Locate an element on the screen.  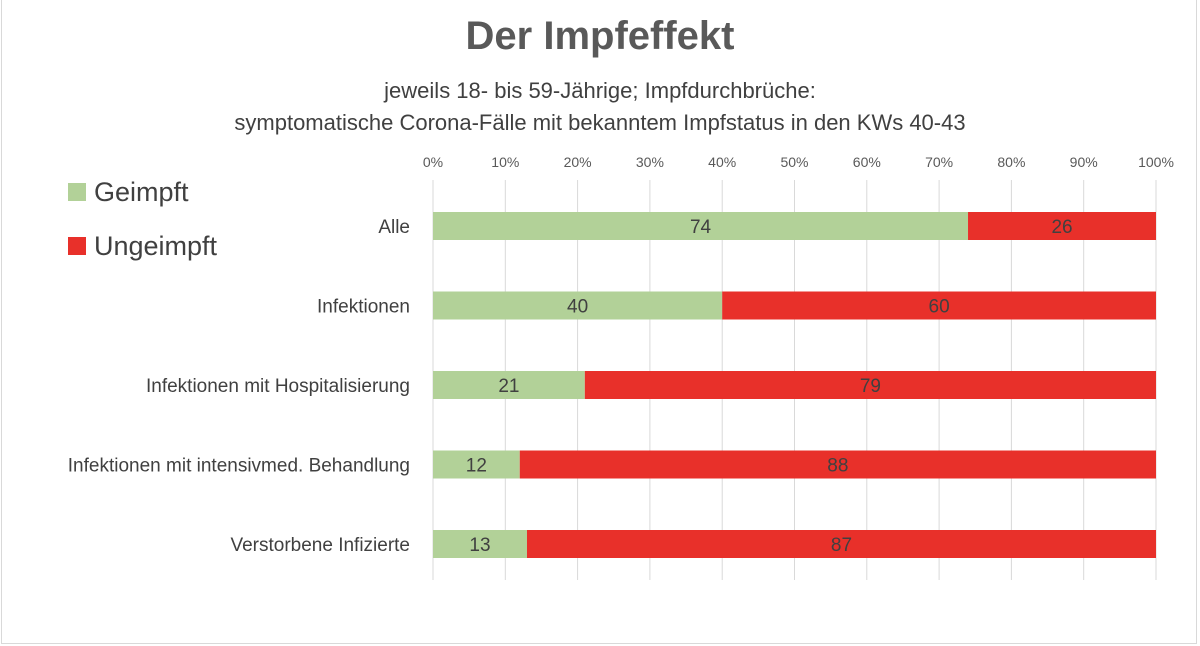
data-label: 87 is located at coordinates (841, 545).